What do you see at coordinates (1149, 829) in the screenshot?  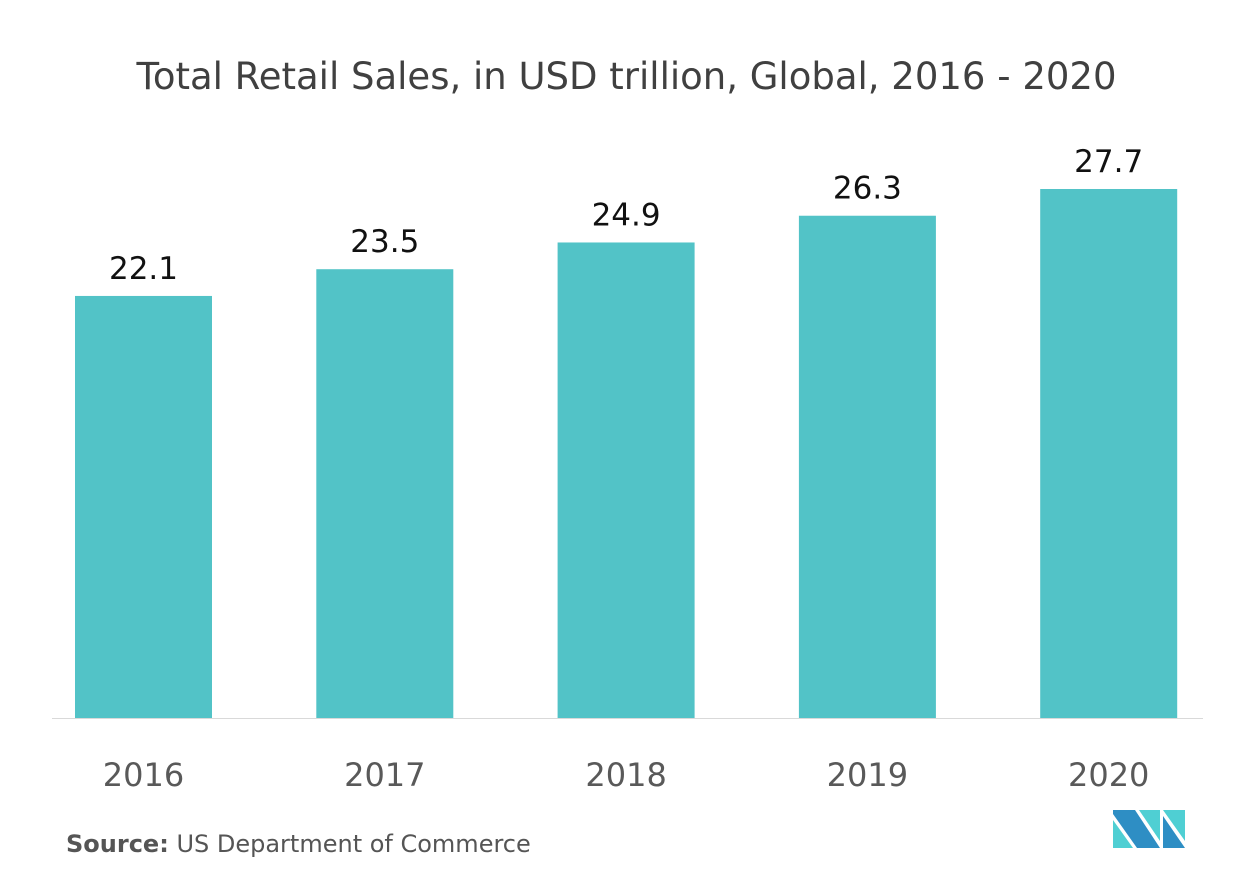 I see `brand-logo` at bounding box center [1149, 829].